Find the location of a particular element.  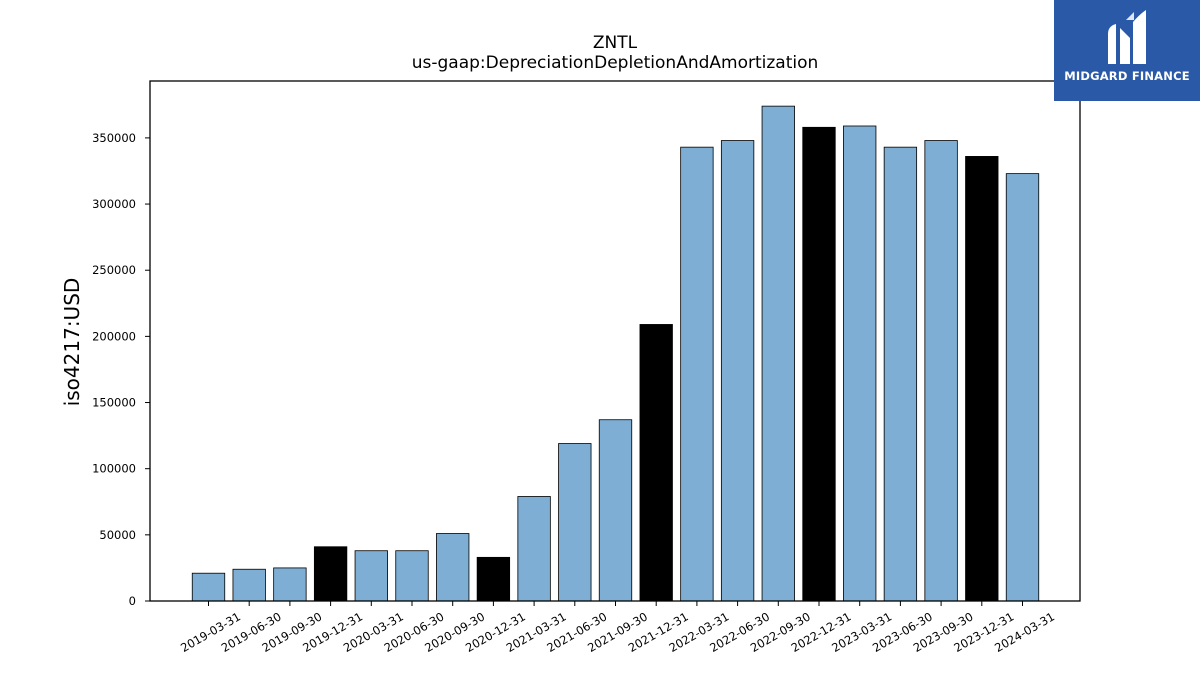

y-tick-label: 350000 is located at coordinates (114, 138).